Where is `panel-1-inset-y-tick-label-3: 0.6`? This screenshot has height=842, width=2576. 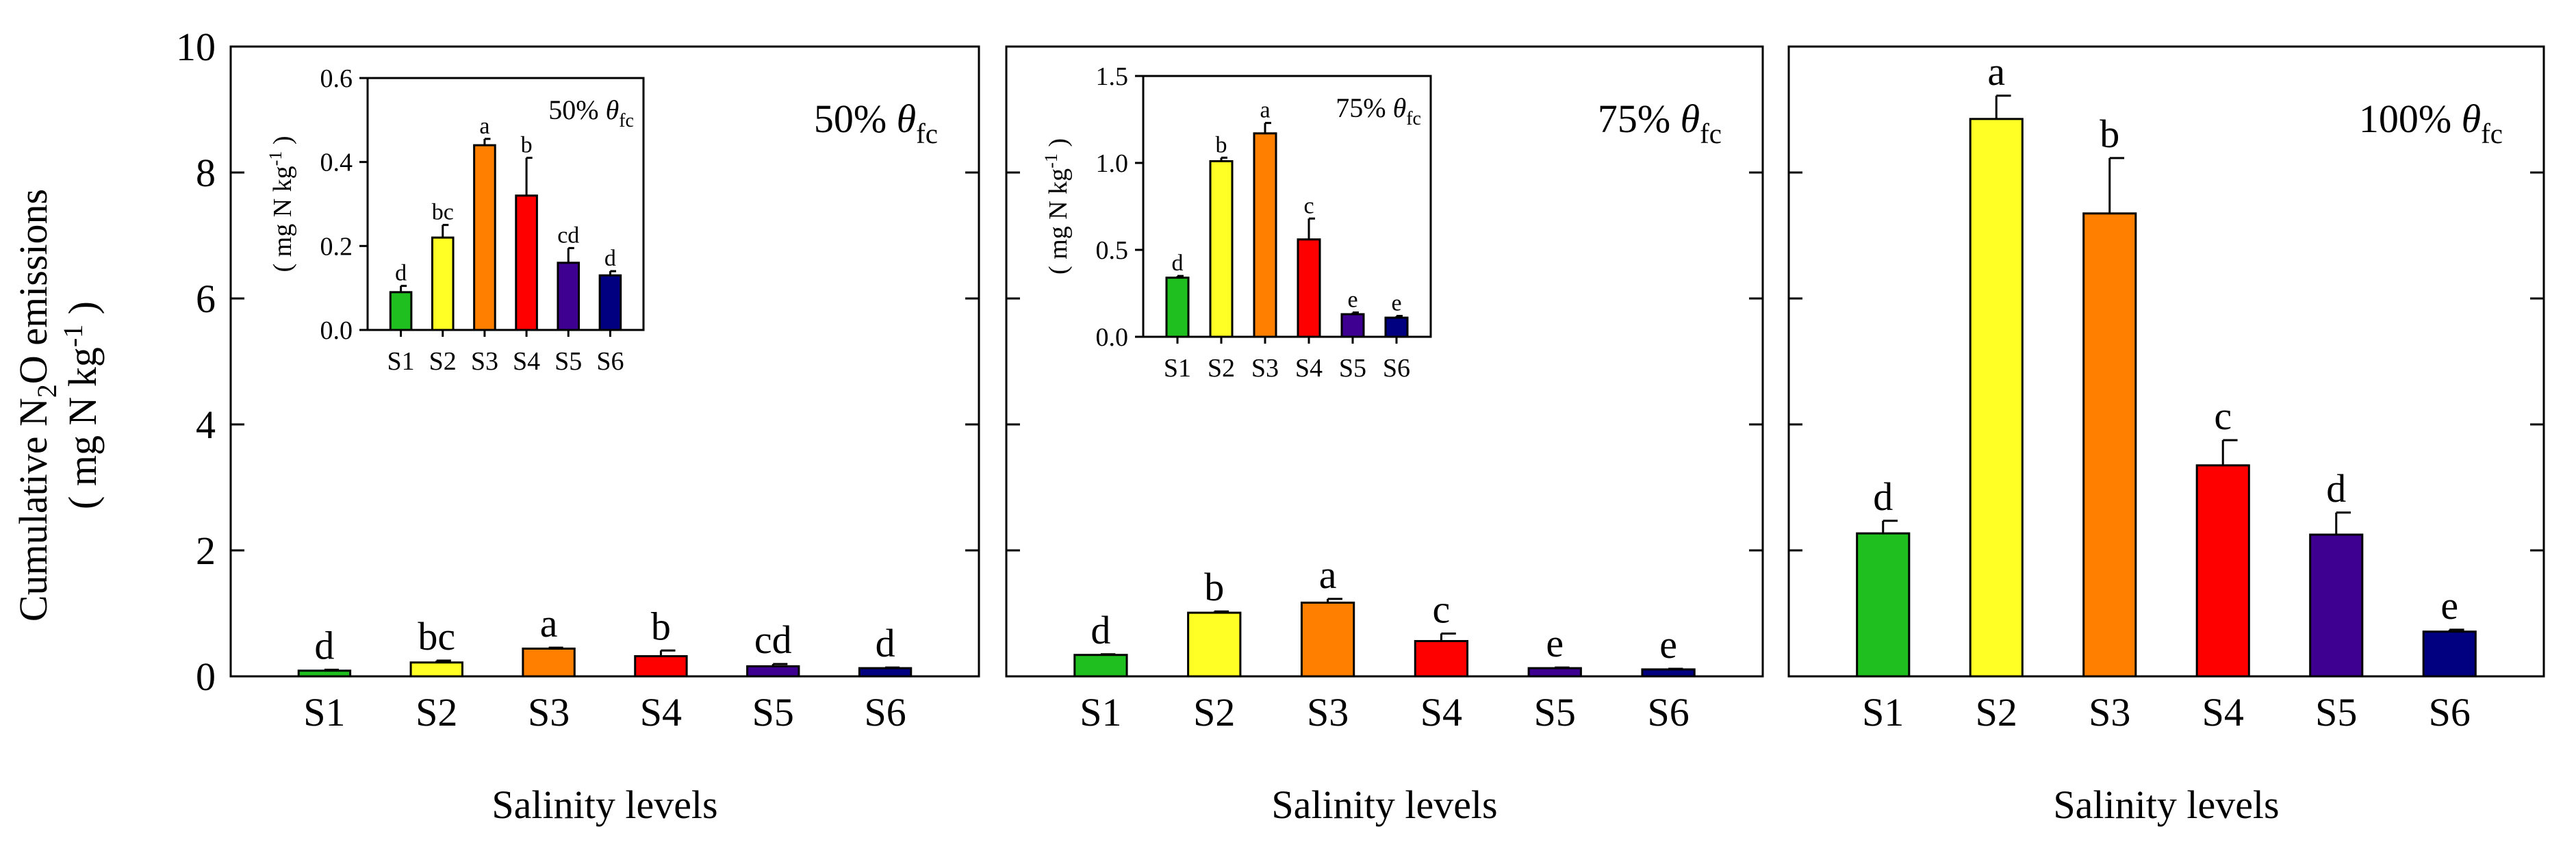
panel-1-inset-y-tick-label-3: 0.6 is located at coordinates (336, 78).